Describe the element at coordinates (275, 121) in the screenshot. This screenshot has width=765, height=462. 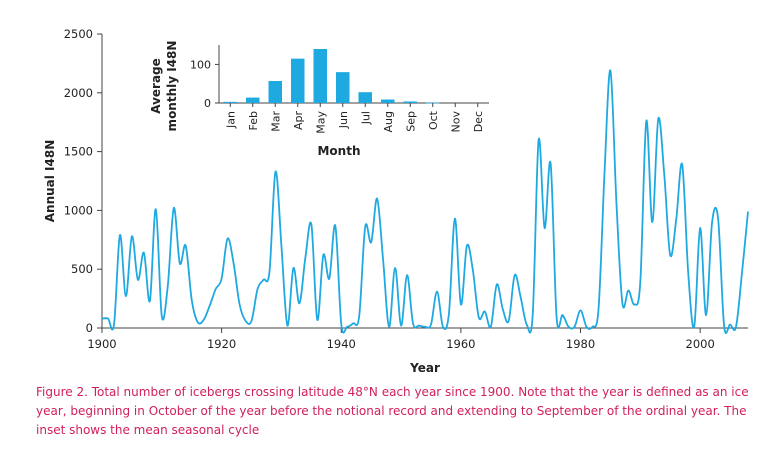
I see `inset-x-tick-label: Mar` at that location.